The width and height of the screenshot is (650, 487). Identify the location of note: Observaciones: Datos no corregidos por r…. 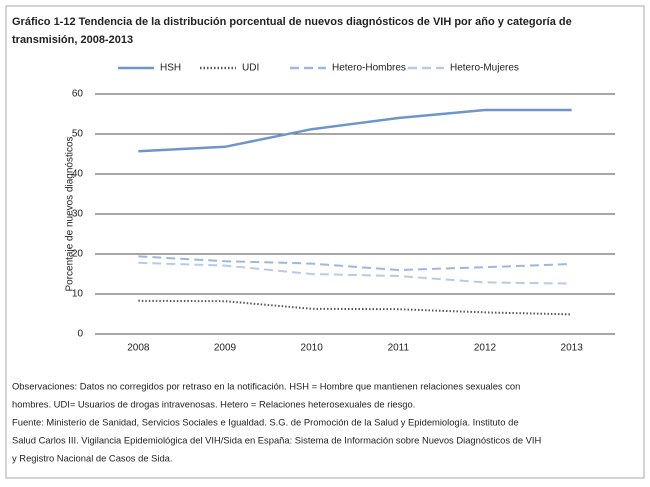
(266, 385).